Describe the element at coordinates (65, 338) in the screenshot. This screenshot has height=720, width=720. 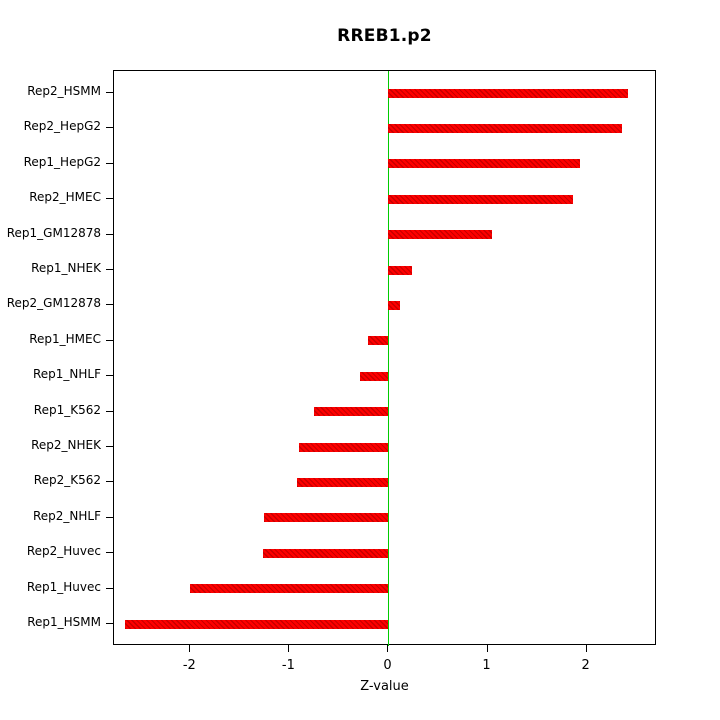
I see `y-tick-label: Rep1_HMEC` at that location.